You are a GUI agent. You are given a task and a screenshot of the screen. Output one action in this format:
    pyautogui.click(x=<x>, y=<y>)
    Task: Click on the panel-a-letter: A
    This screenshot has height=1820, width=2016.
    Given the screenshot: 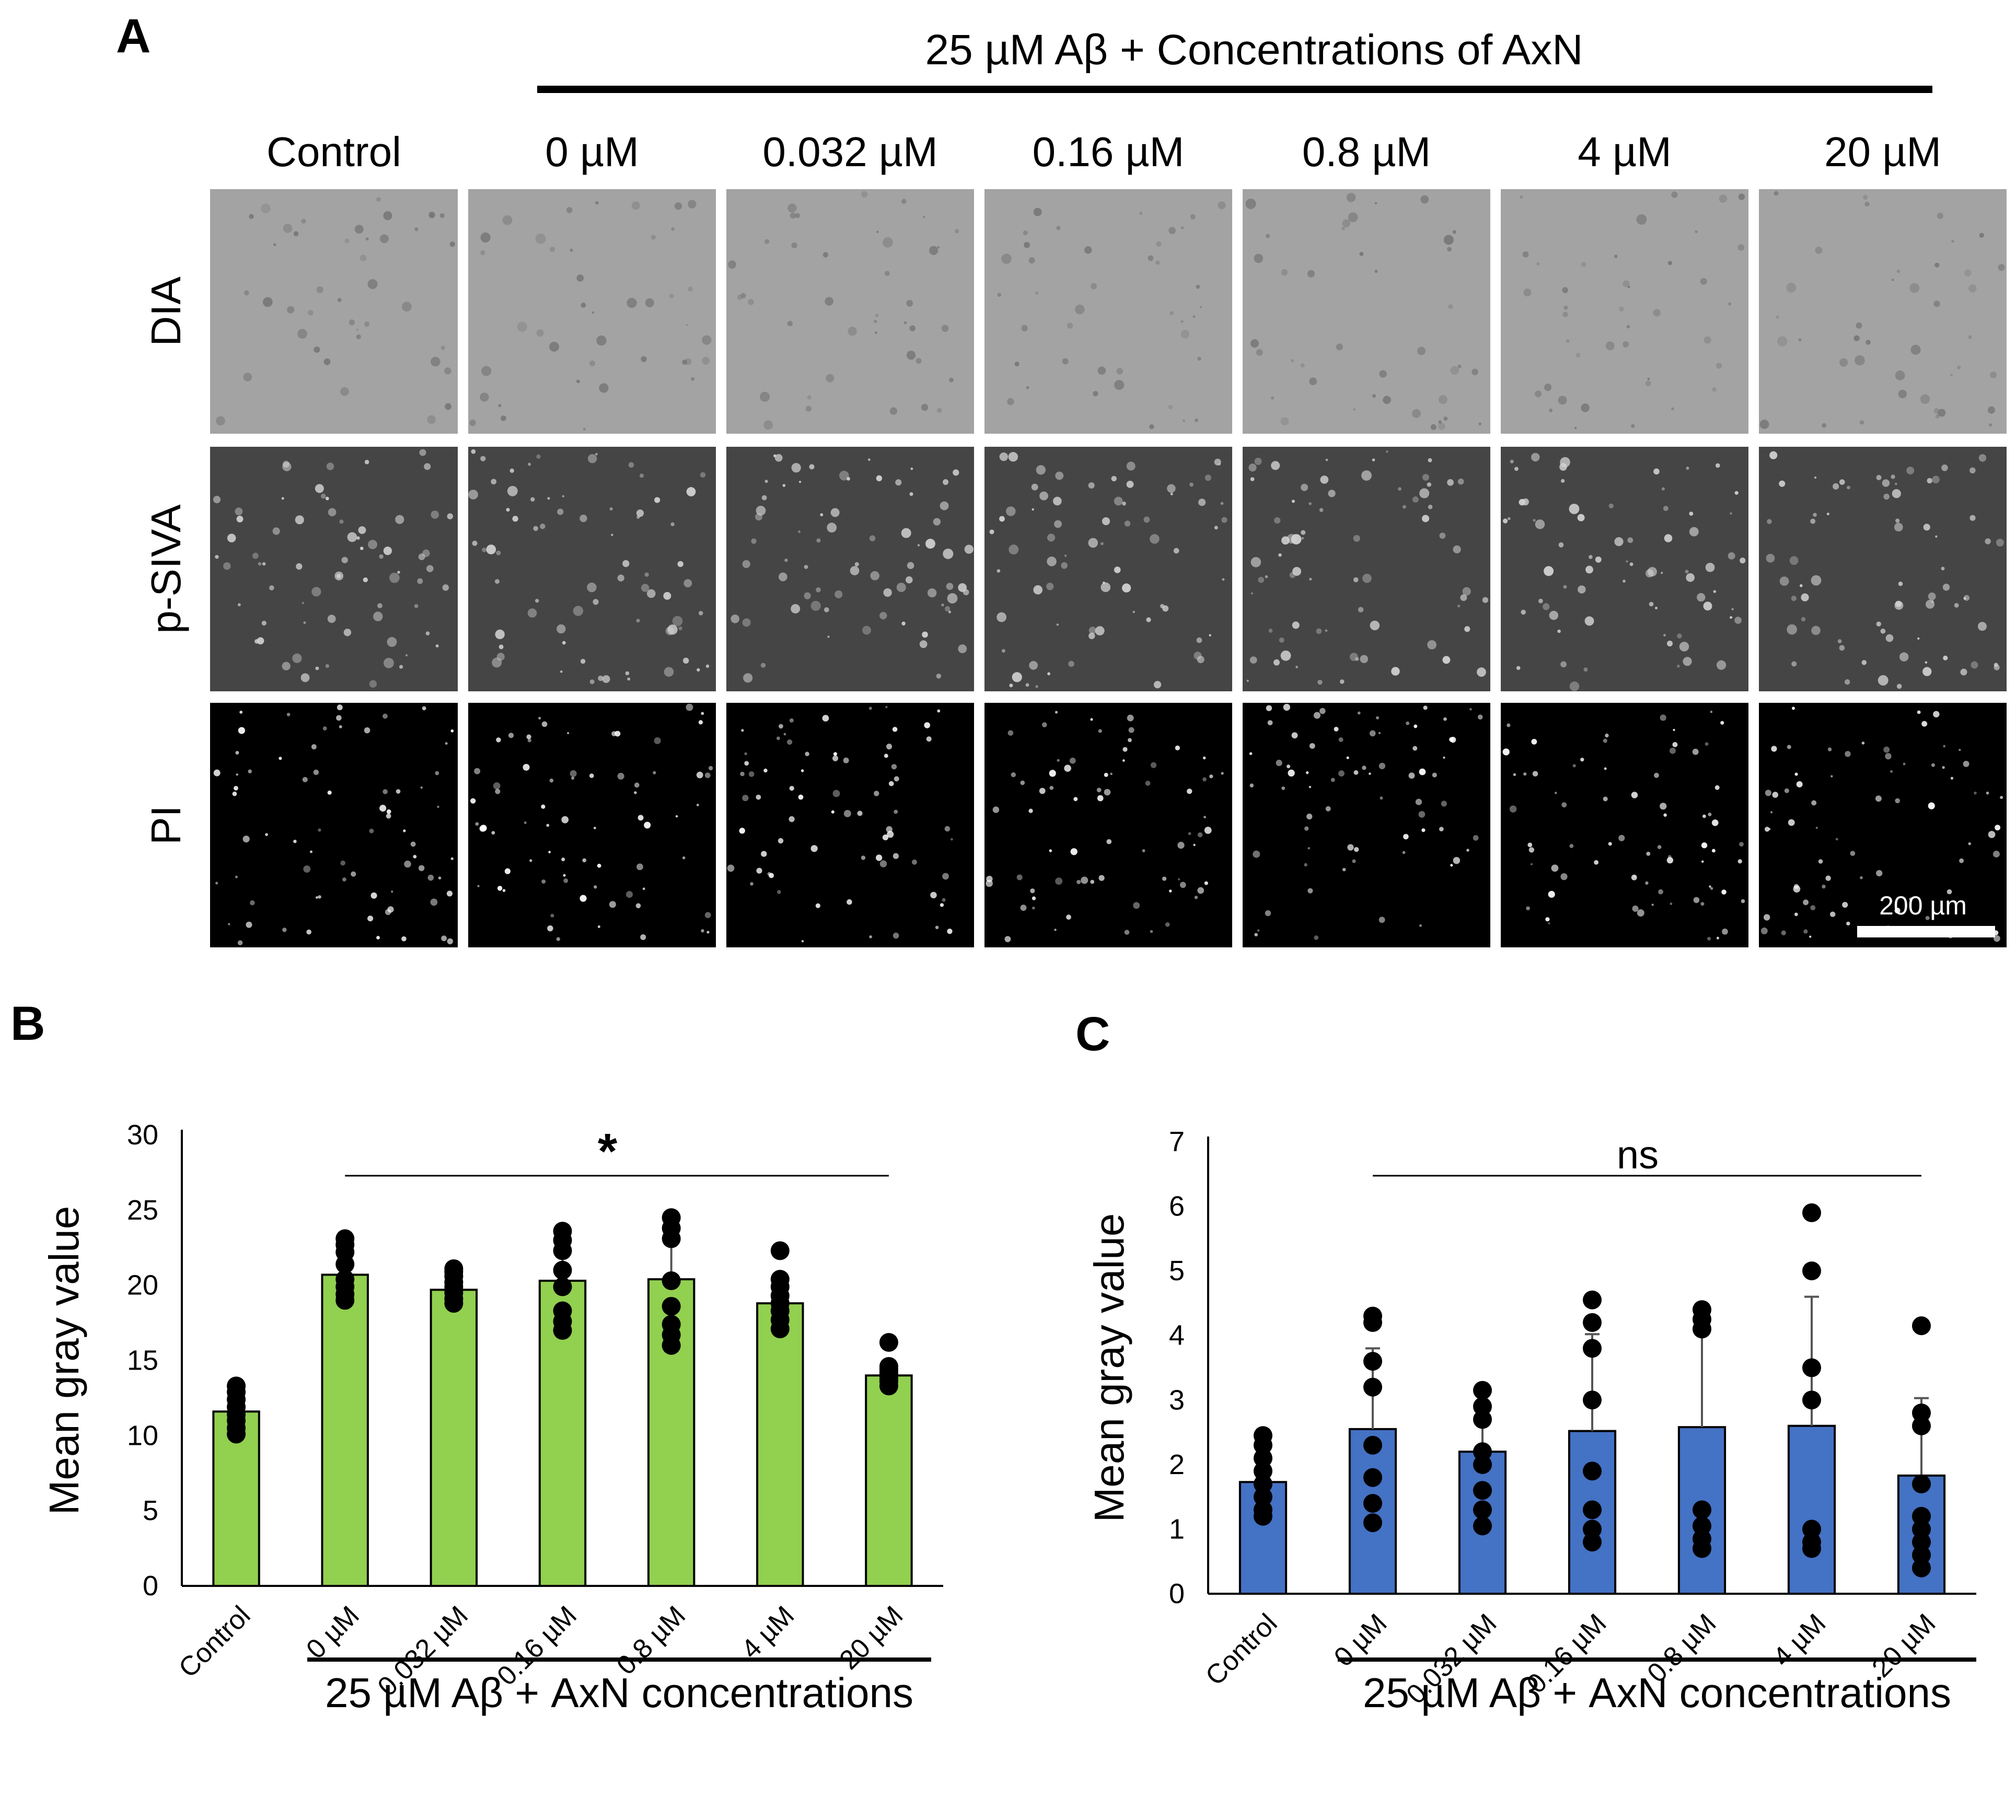 What is the action you would take?
    pyautogui.click(x=133, y=36)
    